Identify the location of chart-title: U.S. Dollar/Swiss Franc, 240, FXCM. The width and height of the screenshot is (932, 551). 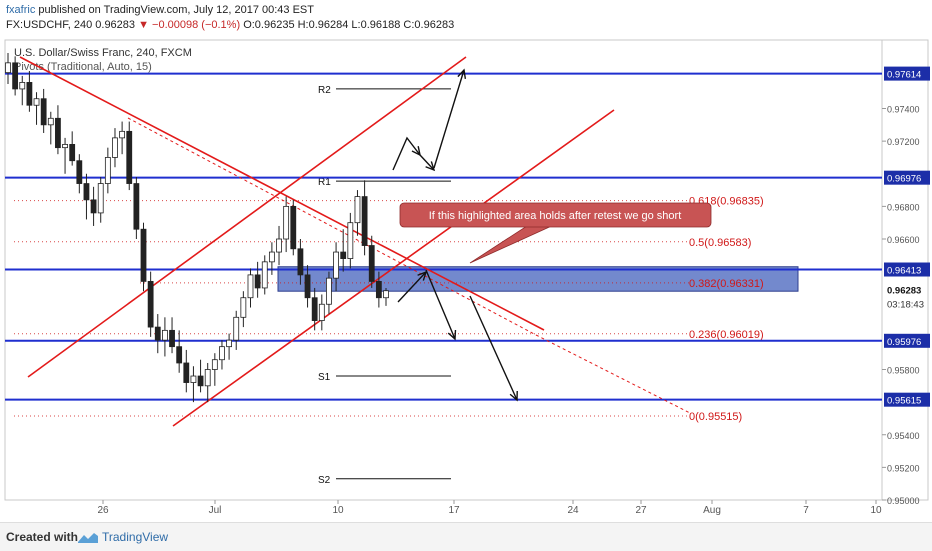
(103, 53).